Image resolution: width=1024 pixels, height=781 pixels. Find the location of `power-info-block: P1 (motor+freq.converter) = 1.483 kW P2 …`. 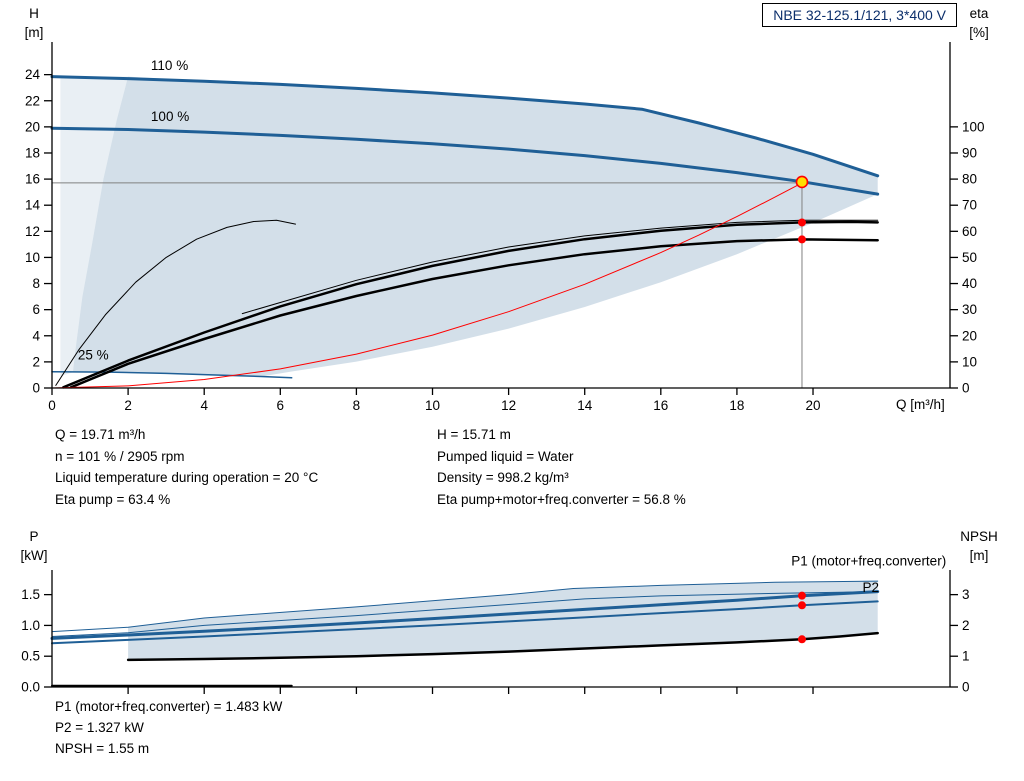

power-info-block: P1 (motor+freq.converter) = 1.483 kW P2 … is located at coordinates (168, 727).